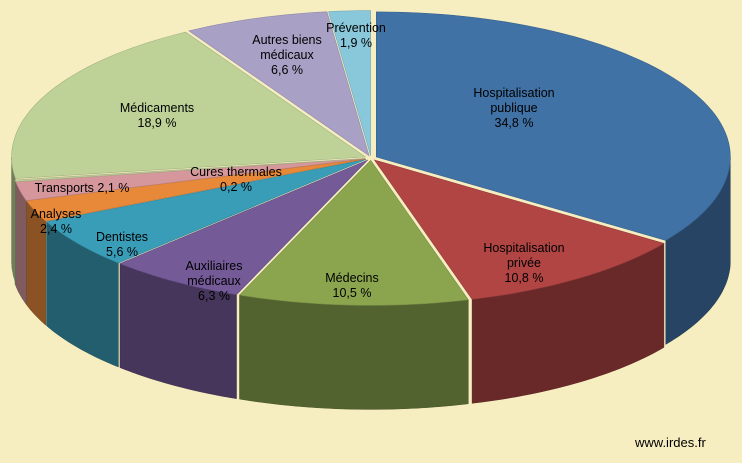  I want to click on slice-label-line: 18,9 %, so click(157, 123).